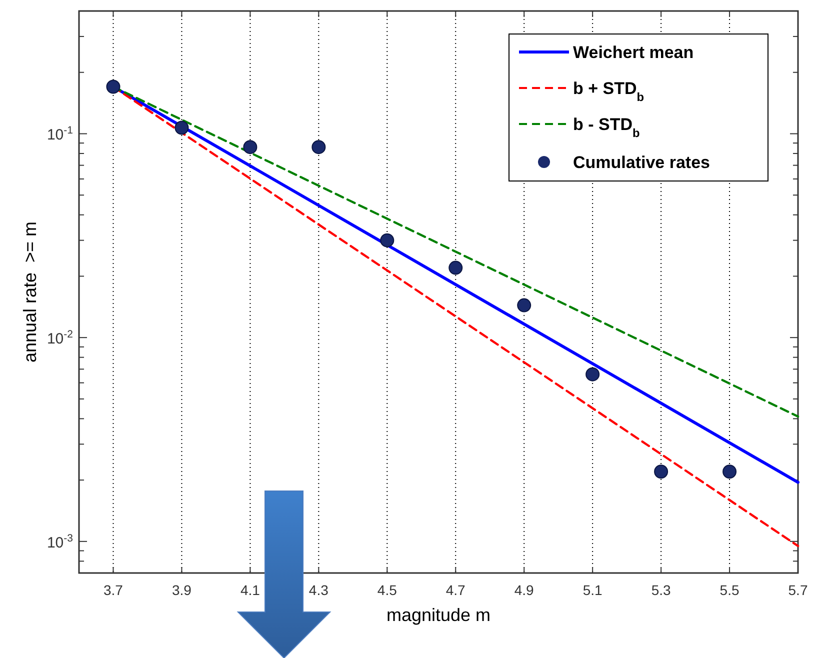 The height and width of the screenshot is (658, 814). I want to click on x-tick-label: 5.5, so click(730, 590).